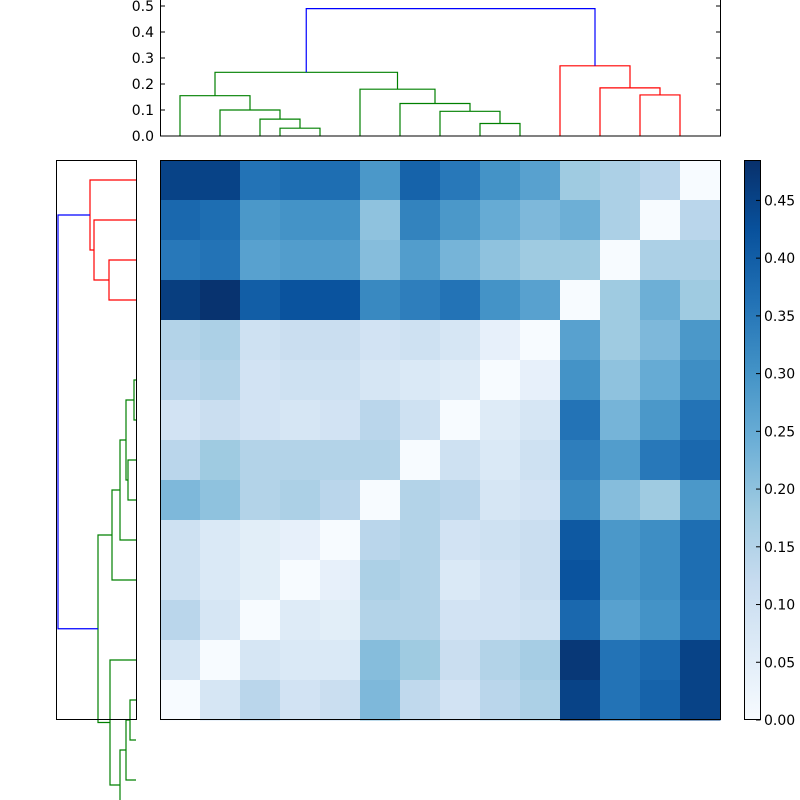 Image resolution: width=800 pixels, height=800 pixels. Describe the element at coordinates (450, 40) in the screenshot. I see `top-dendrogram-link` at that location.